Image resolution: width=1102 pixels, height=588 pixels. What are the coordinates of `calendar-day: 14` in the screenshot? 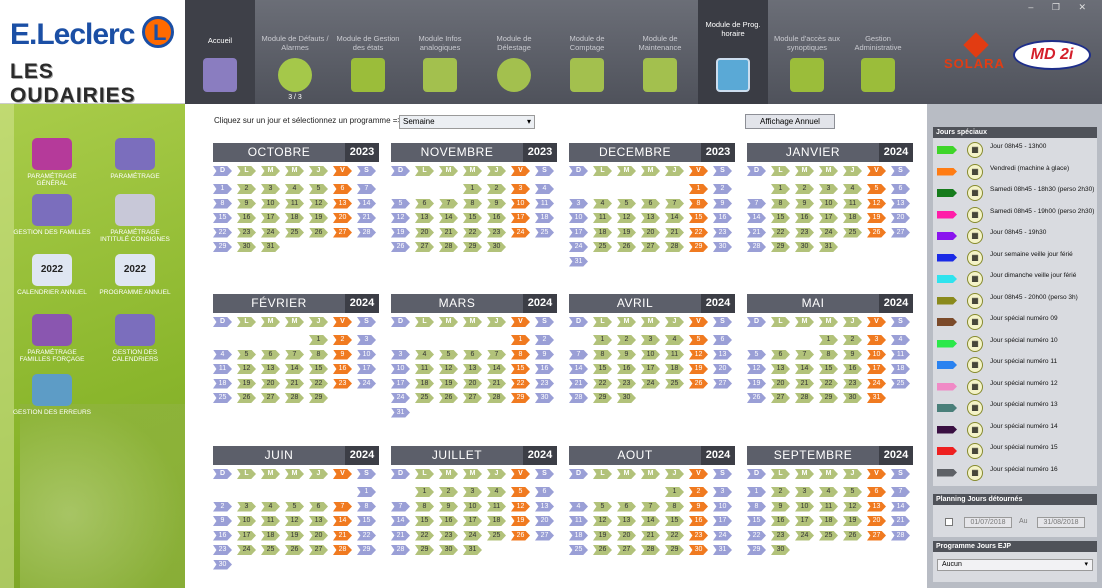 It's located at (756, 218).